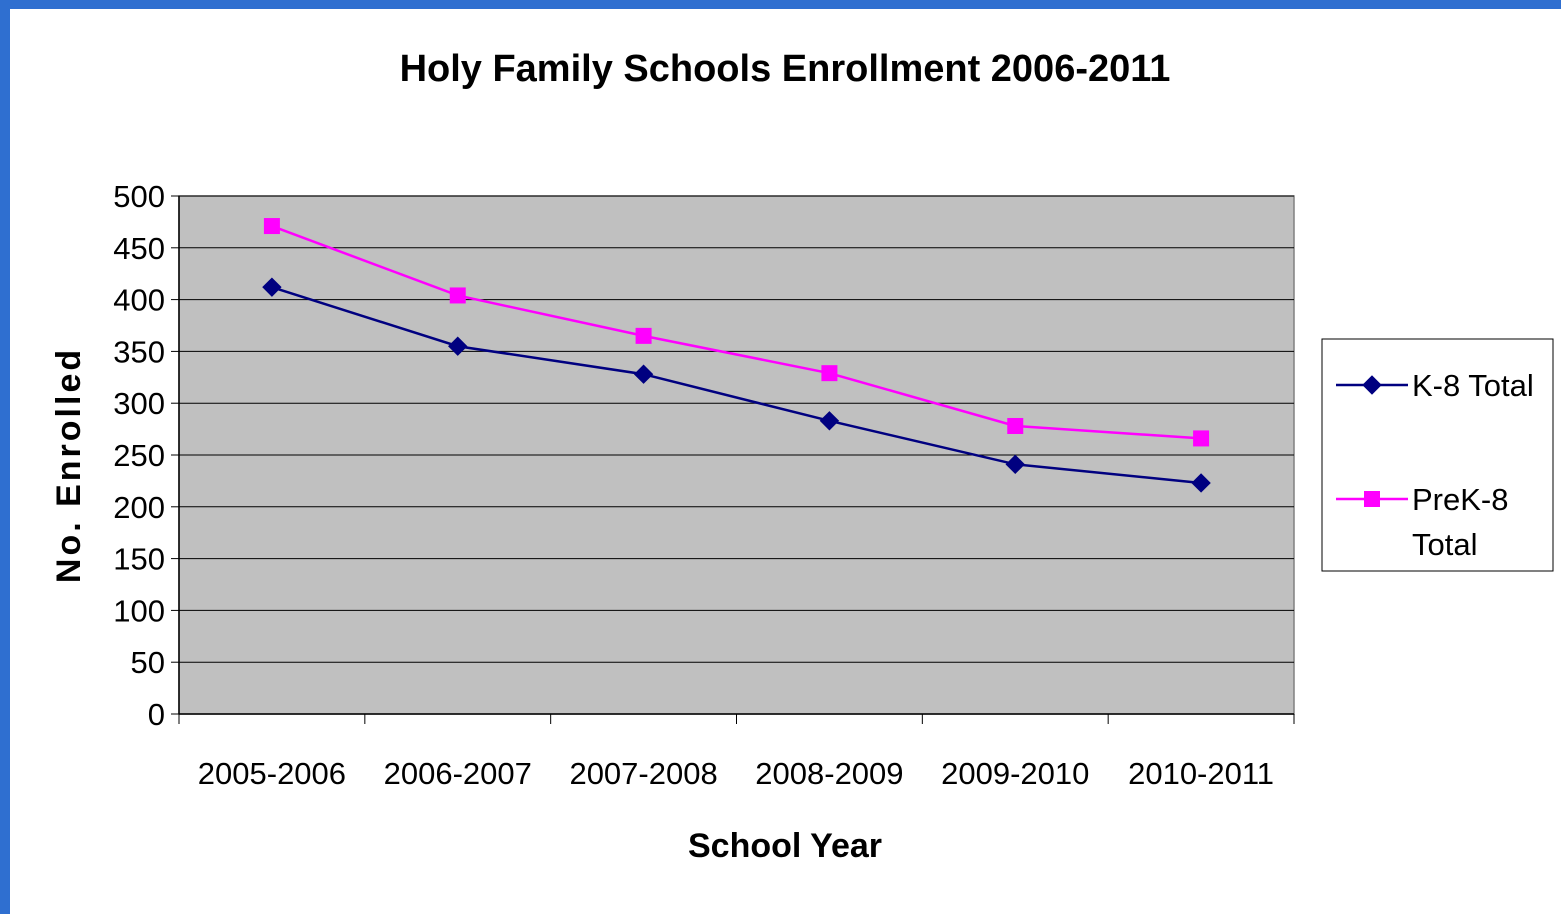 Image resolution: width=1561 pixels, height=914 pixels. What do you see at coordinates (148, 662) in the screenshot?
I see `y-tick-label: 50` at bounding box center [148, 662].